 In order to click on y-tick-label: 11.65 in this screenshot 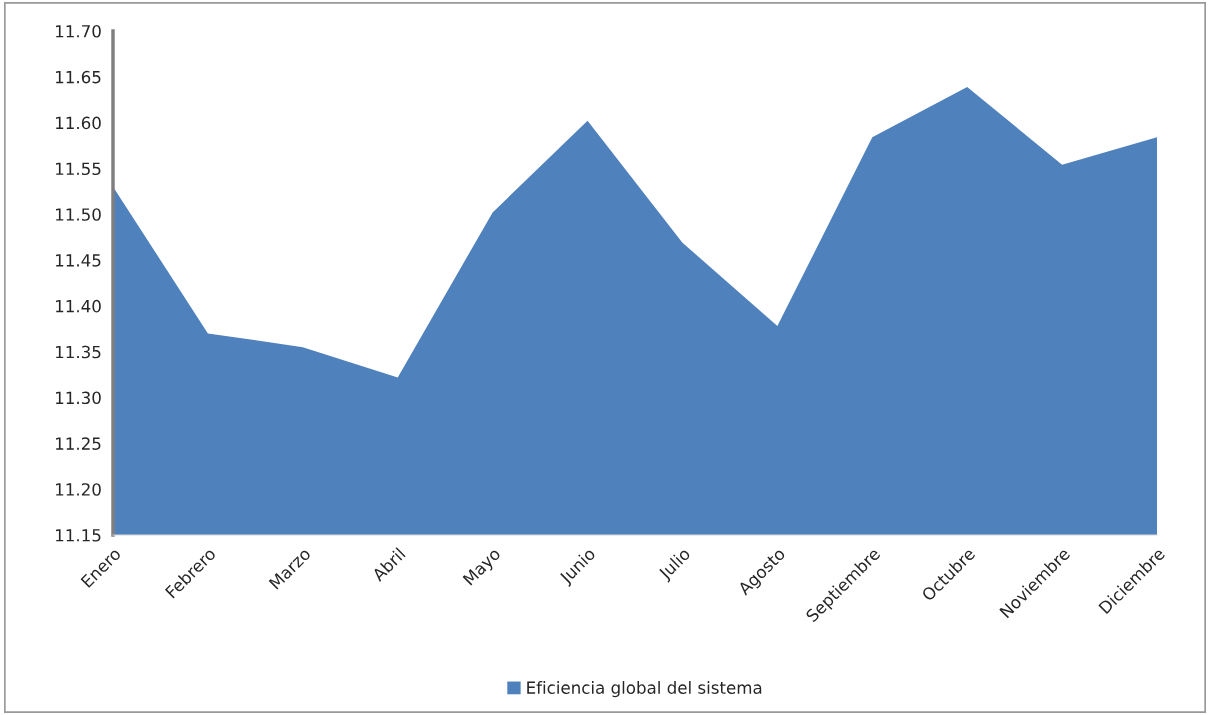, I will do `click(78, 77)`.